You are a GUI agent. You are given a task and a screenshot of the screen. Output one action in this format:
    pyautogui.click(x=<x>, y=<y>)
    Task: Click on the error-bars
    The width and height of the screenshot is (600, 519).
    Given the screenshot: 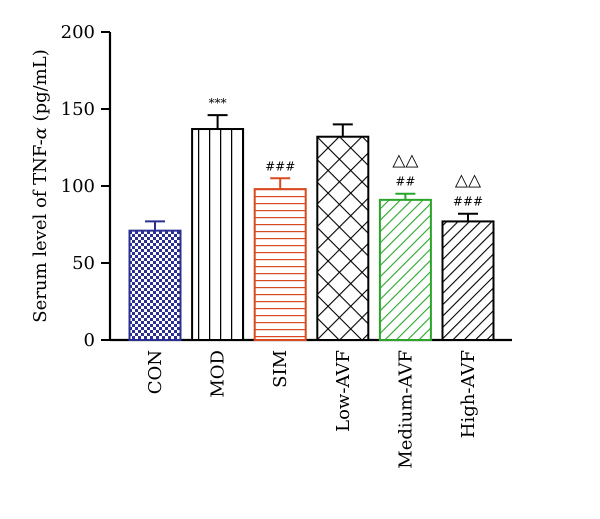 What is the action you would take?
    pyautogui.click(x=311, y=172)
    